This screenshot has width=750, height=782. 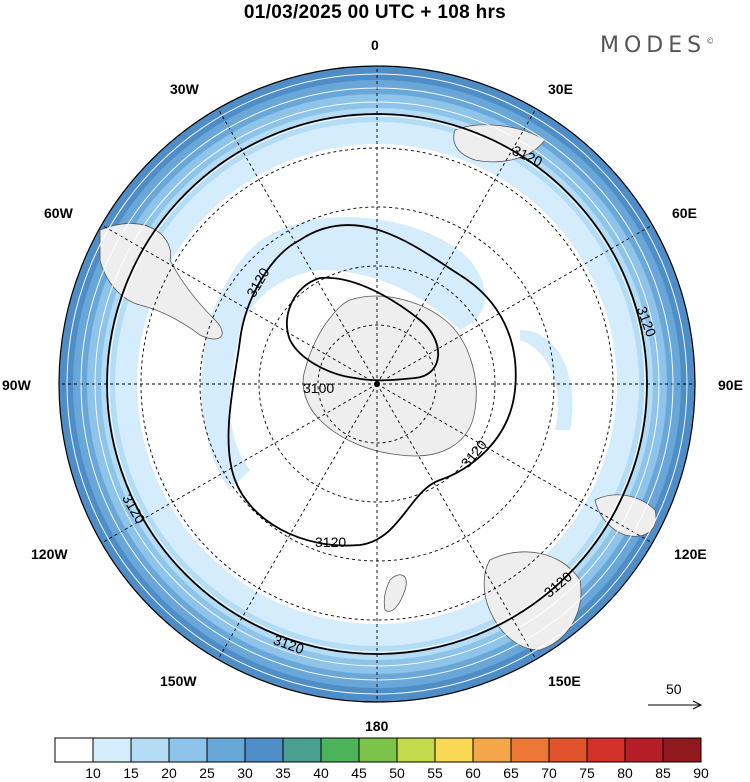 What do you see at coordinates (587, 773) in the screenshot?
I see `colorbar-tick-label: 75` at bounding box center [587, 773].